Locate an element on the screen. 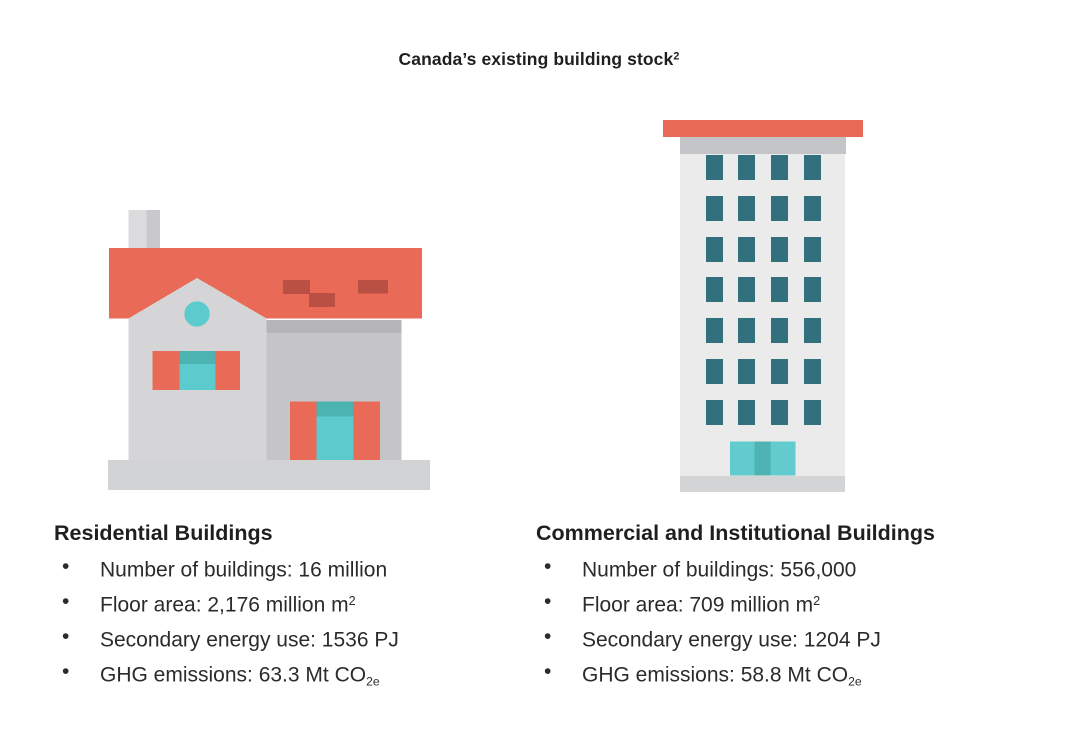 The height and width of the screenshot is (742, 1078). house-chimney is located at coordinates (144, 229).